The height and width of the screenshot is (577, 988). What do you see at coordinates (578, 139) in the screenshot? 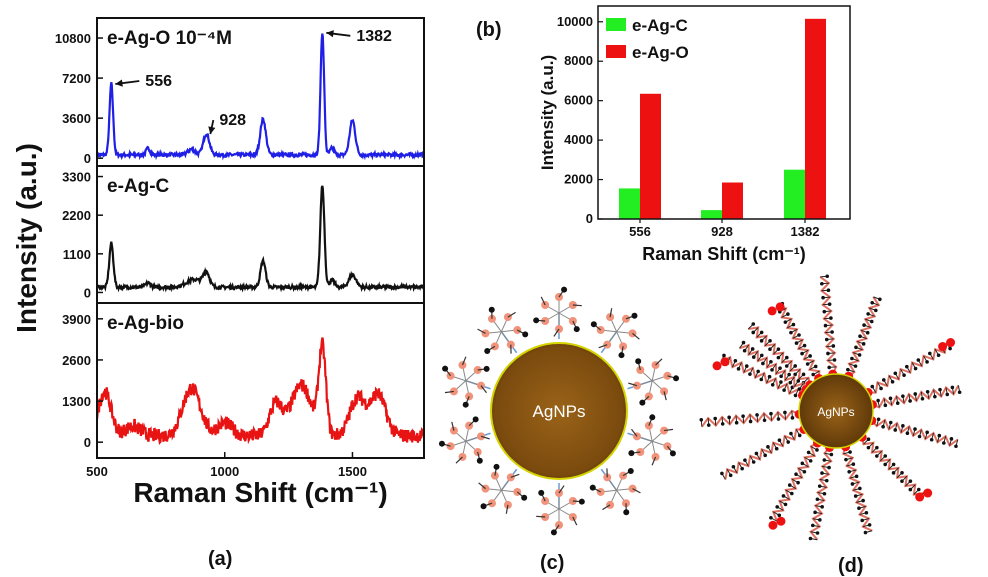
I see `y-tick-label: 4000` at bounding box center [578, 139].